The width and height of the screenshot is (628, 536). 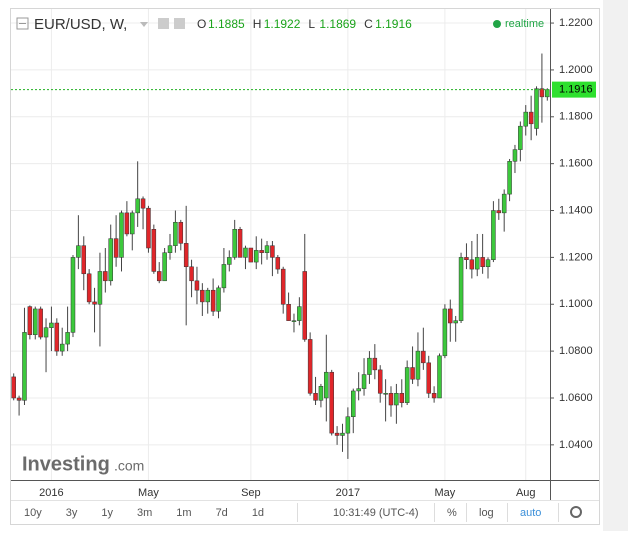 I want to click on ohlc-key: C, so click(x=368, y=24).